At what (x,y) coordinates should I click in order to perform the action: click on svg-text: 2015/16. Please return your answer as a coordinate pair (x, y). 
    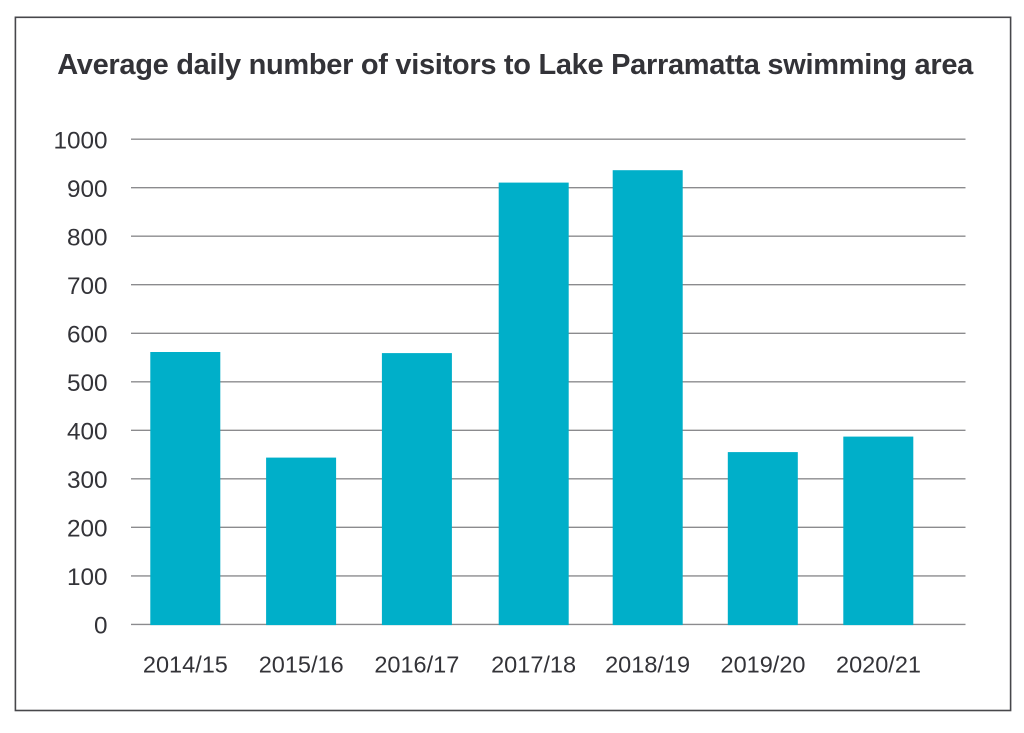
    Looking at the image, I should click on (301, 664).